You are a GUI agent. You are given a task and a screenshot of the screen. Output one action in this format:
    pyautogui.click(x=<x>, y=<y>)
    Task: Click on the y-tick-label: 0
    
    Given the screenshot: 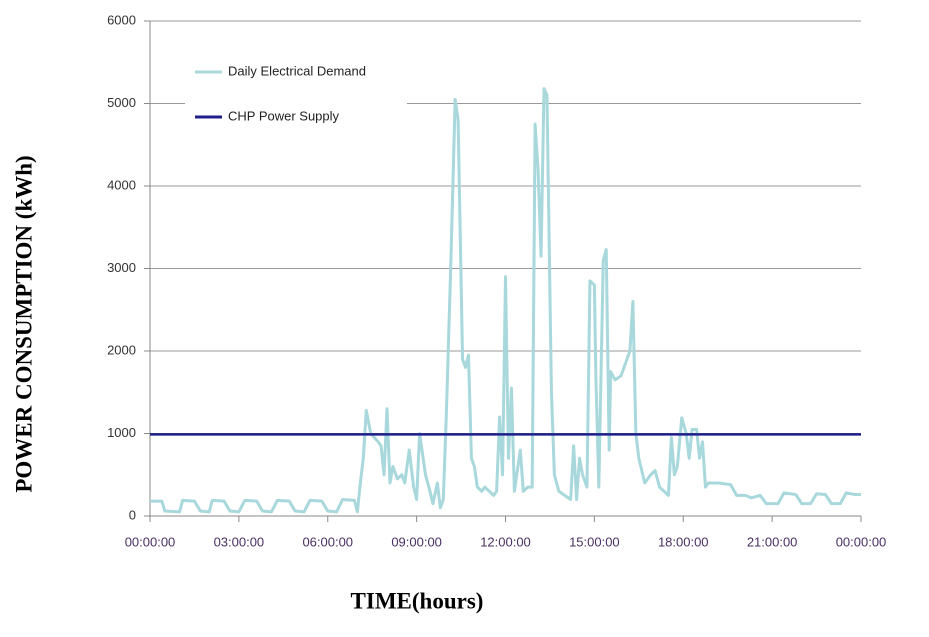 What is the action you would take?
    pyautogui.click(x=132, y=514)
    